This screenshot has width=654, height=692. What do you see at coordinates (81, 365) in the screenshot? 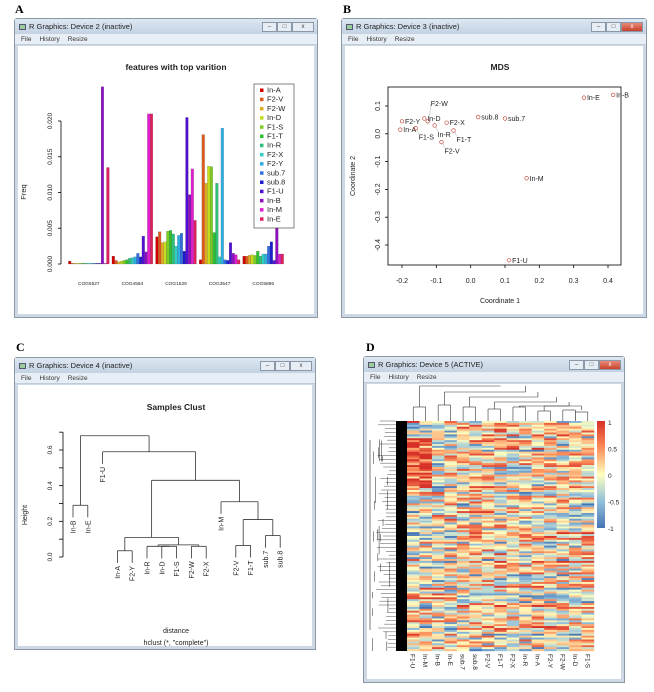
I see `window-title: R Graphics: Device 4 (inactive)` at bounding box center [81, 365].